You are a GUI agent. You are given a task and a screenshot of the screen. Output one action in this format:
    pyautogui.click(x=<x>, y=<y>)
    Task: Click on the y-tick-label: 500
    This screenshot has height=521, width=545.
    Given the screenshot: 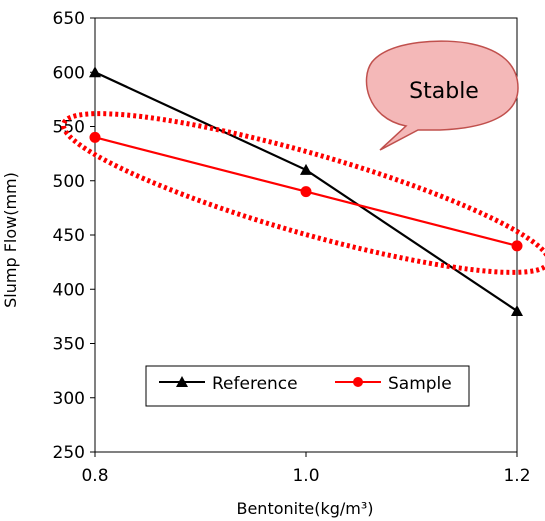 What is the action you would take?
    pyautogui.click(x=69, y=182)
    